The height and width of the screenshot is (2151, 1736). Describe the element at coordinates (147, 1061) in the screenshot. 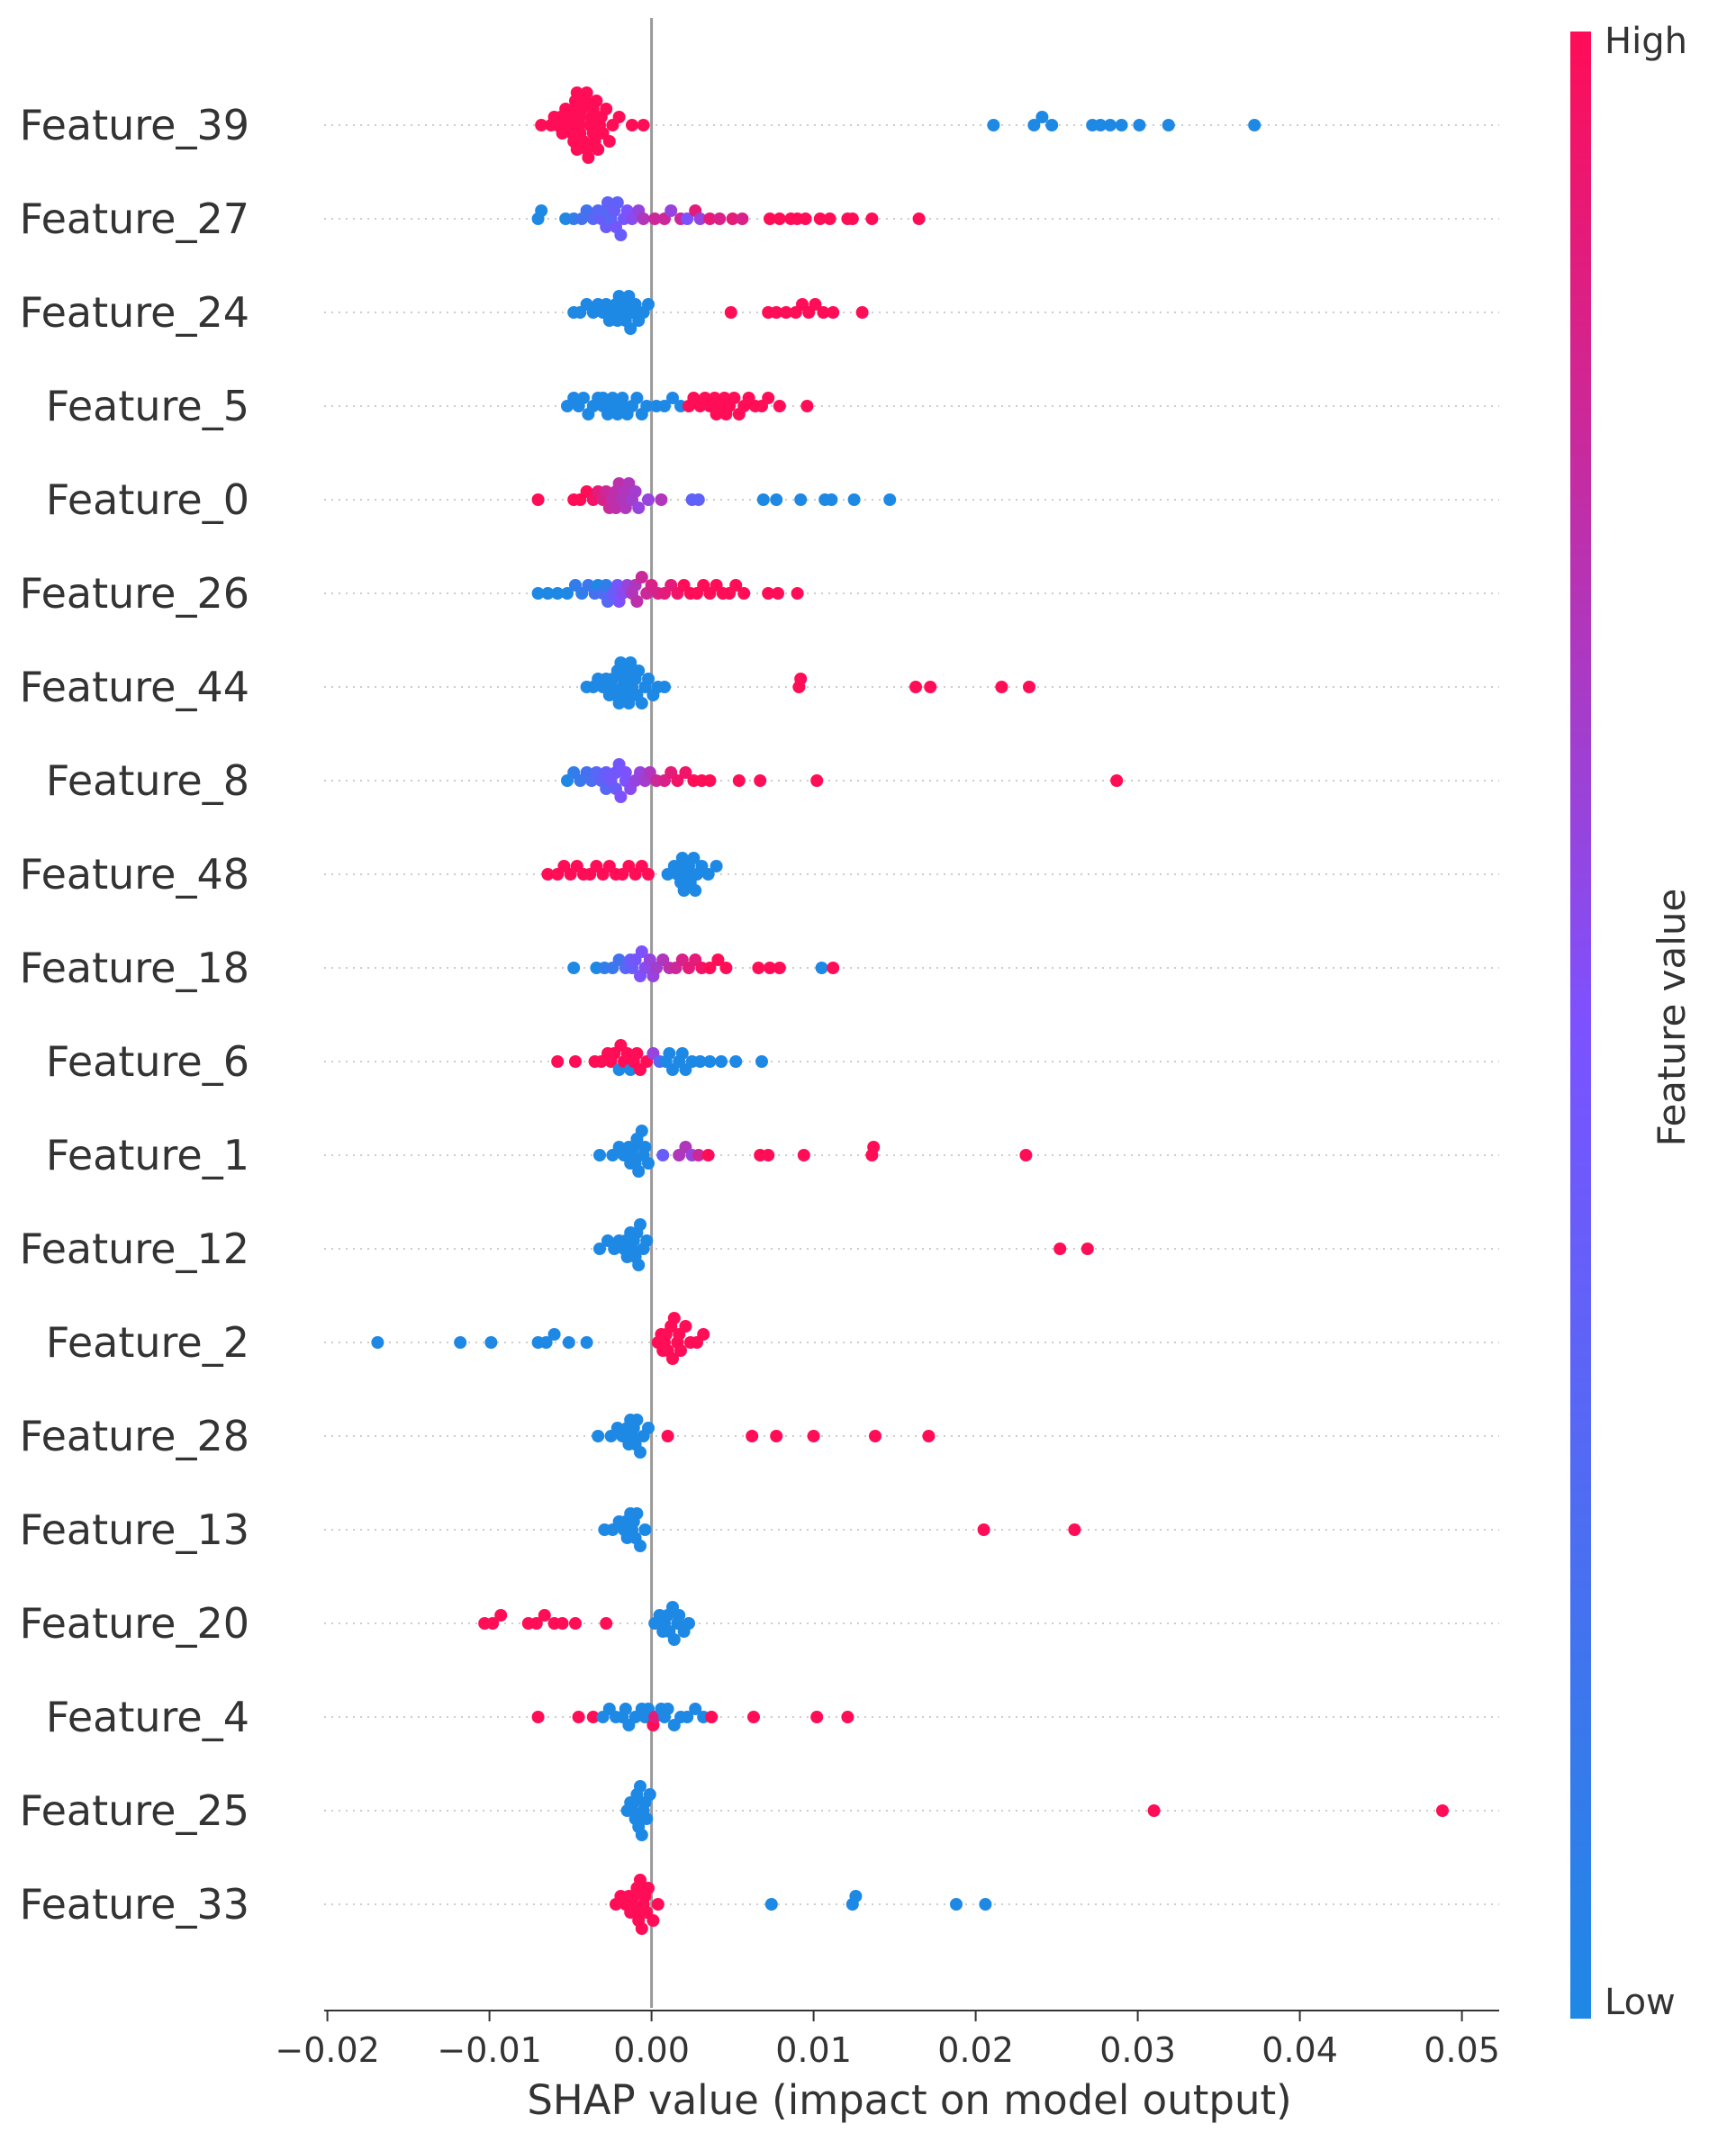

I see `feature-label: Feature_6` at that location.